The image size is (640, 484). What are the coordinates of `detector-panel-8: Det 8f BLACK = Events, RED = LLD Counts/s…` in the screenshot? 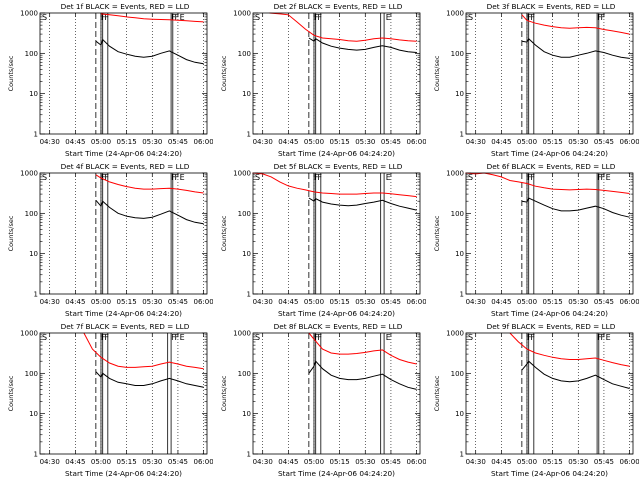 It's located at (320, 400).